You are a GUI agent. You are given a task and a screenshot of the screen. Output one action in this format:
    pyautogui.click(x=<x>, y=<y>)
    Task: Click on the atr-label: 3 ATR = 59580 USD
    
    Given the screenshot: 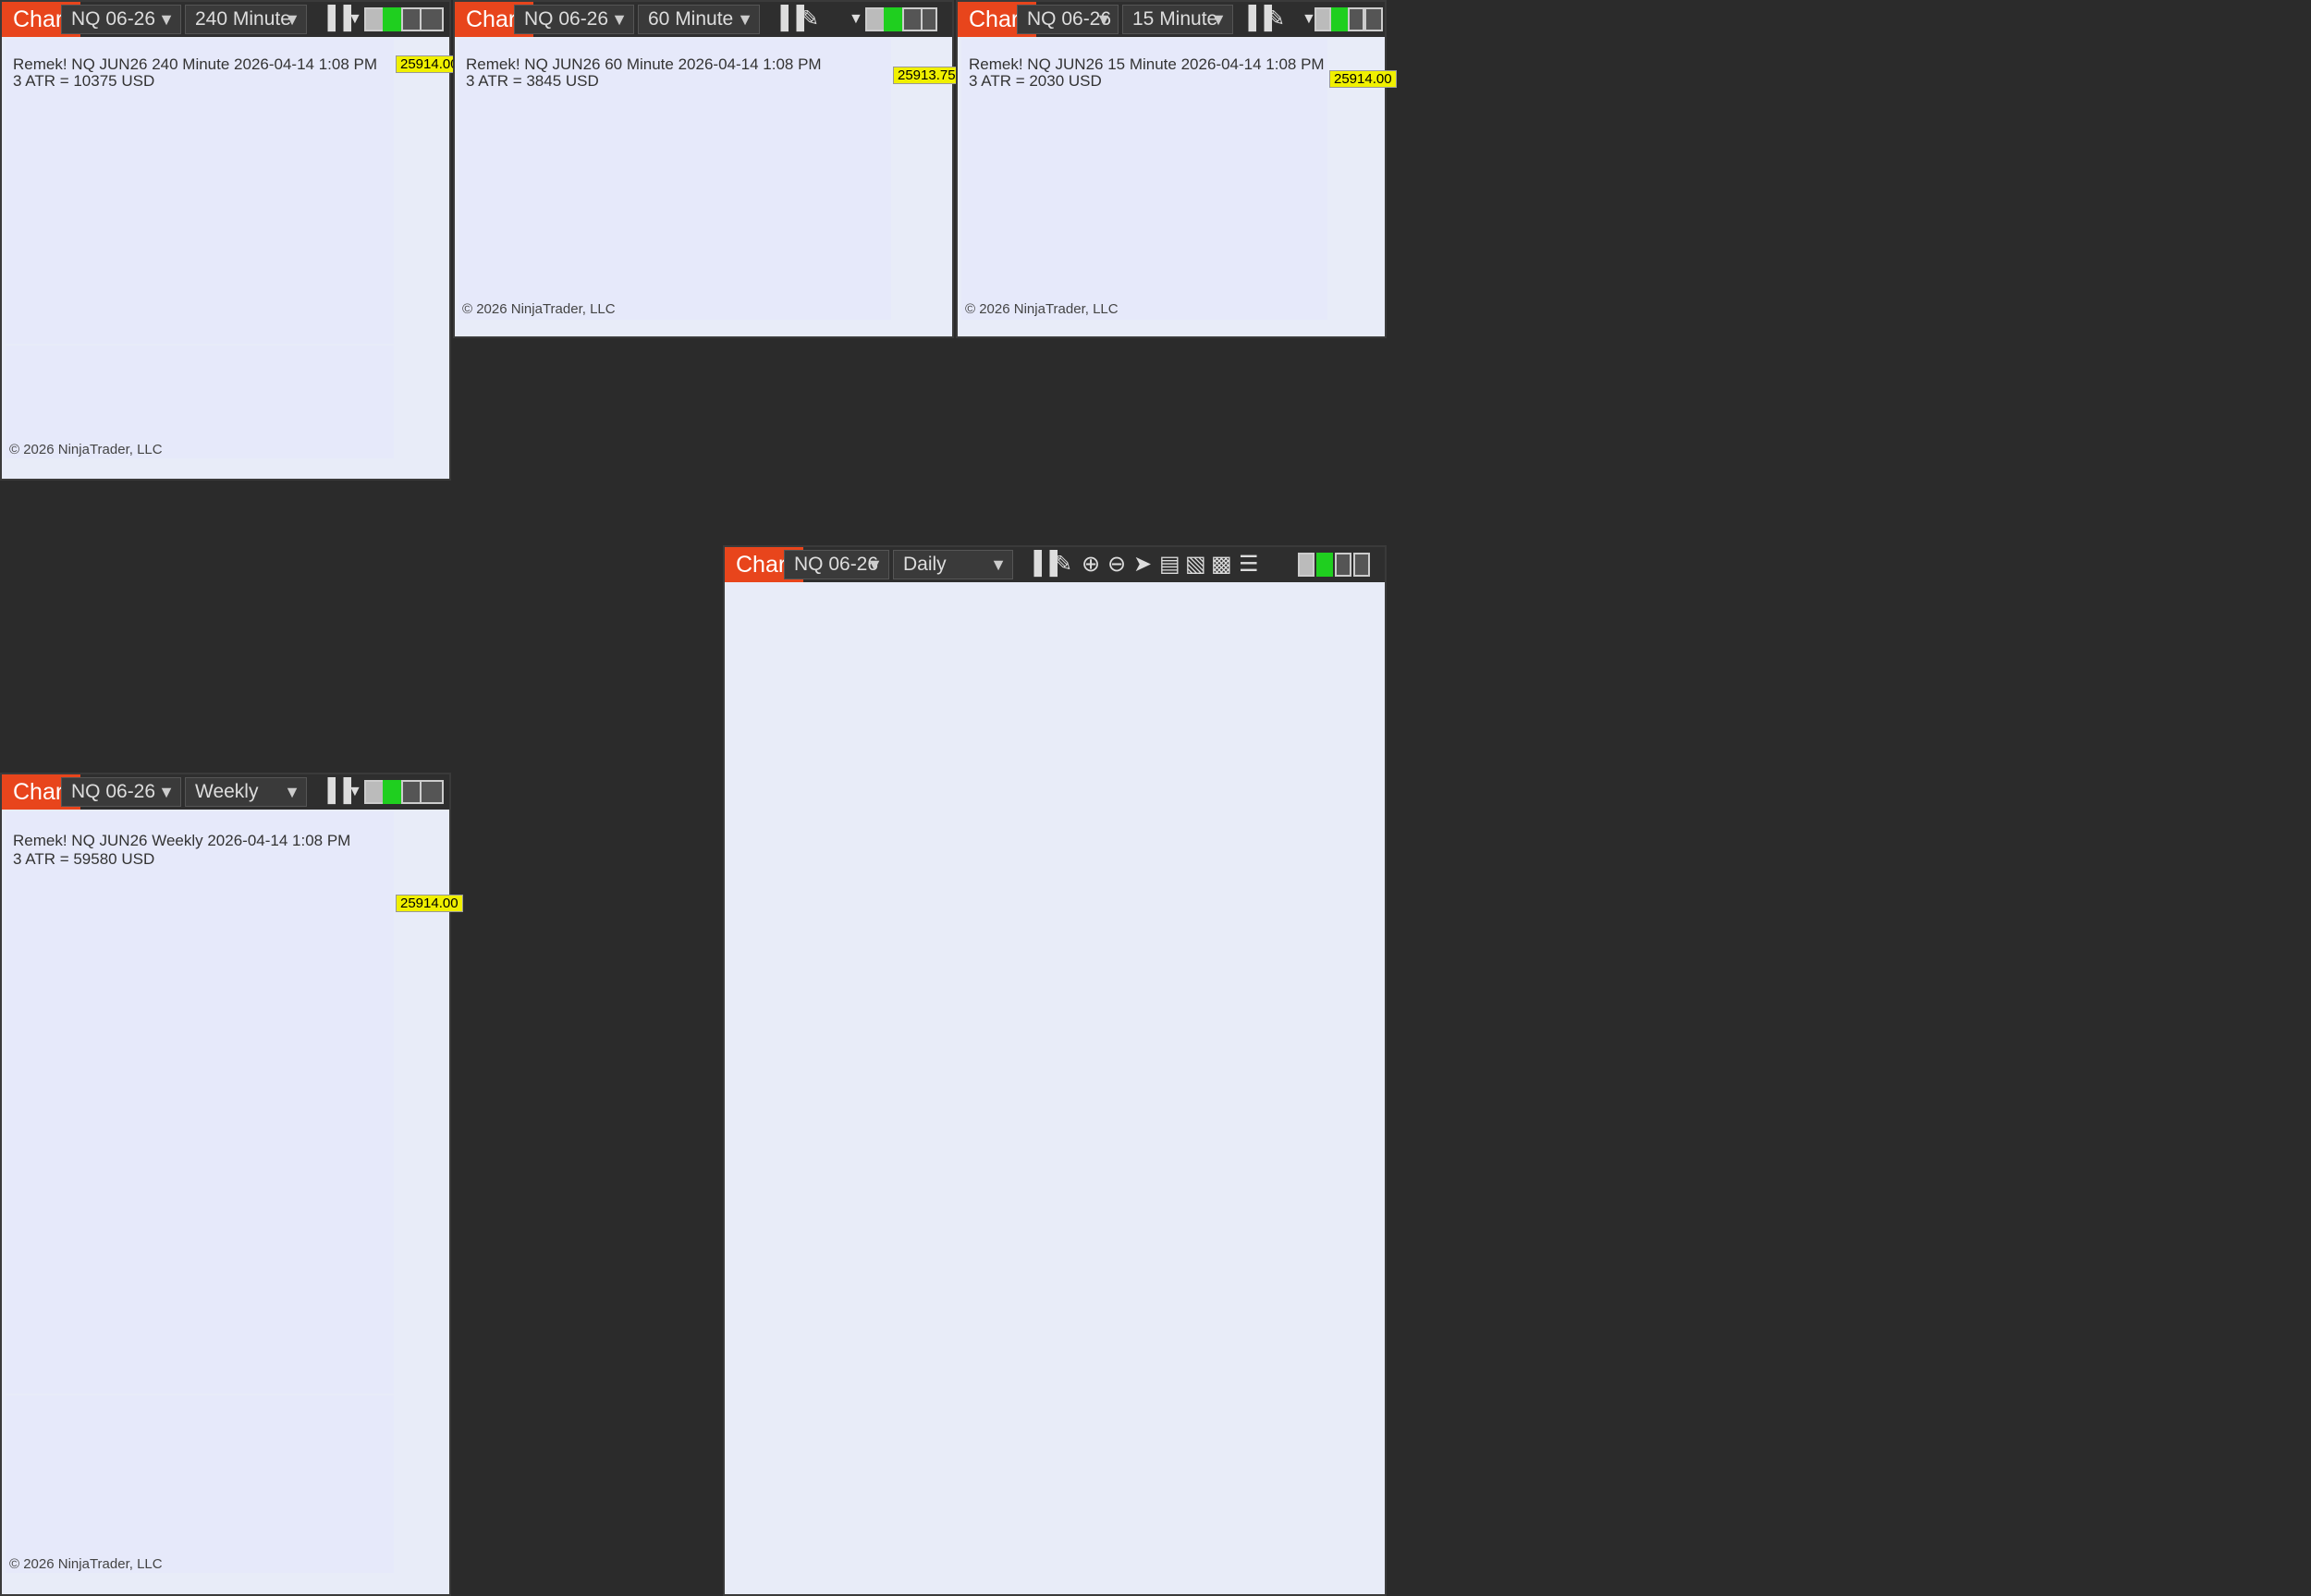 What is the action you would take?
    pyautogui.click(x=84, y=859)
    